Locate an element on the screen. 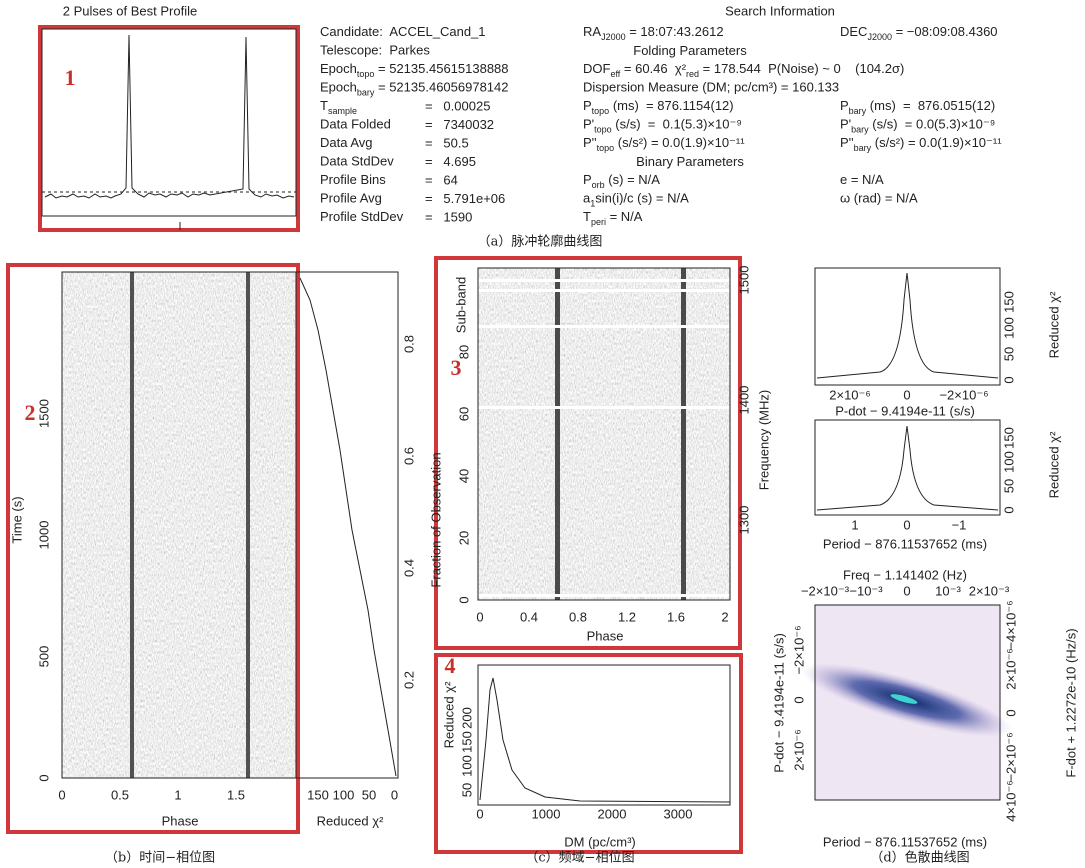 This screenshot has width=1085, height=868. info-line: Porb (s) = N/A is located at coordinates (621, 181).